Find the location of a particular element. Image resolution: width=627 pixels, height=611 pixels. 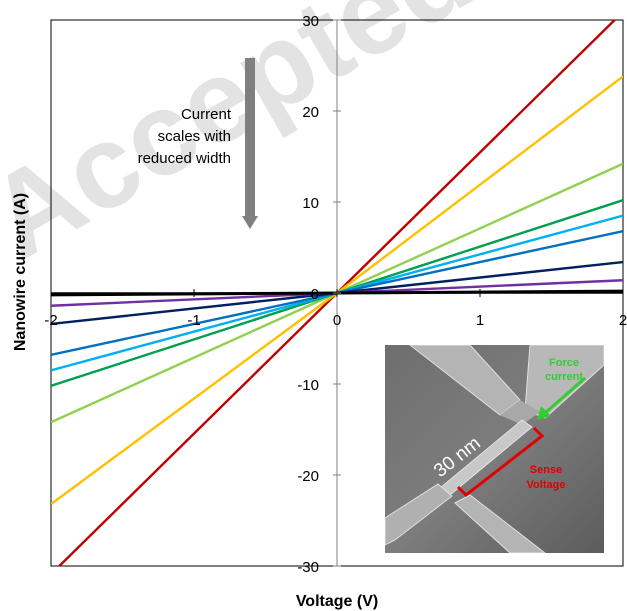

y-tick-label-1: -30 is located at coordinates (308, 567).